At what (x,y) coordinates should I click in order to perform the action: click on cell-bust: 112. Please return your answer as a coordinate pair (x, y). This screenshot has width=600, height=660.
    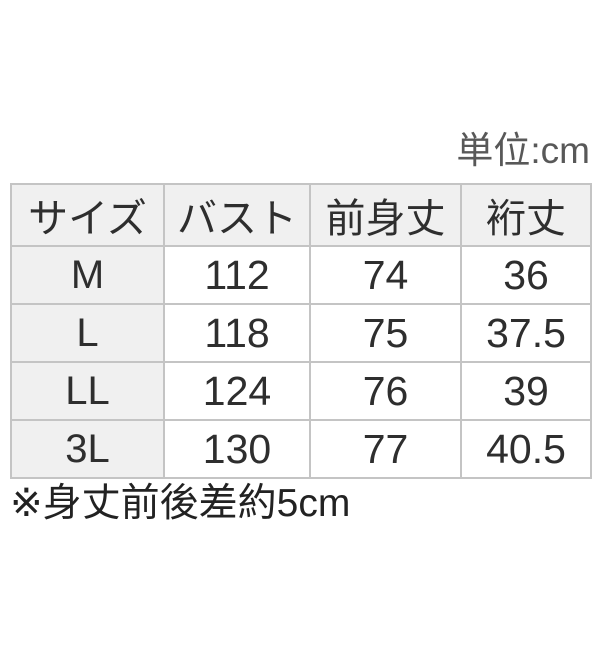
    Looking at the image, I should click on (237, 275).